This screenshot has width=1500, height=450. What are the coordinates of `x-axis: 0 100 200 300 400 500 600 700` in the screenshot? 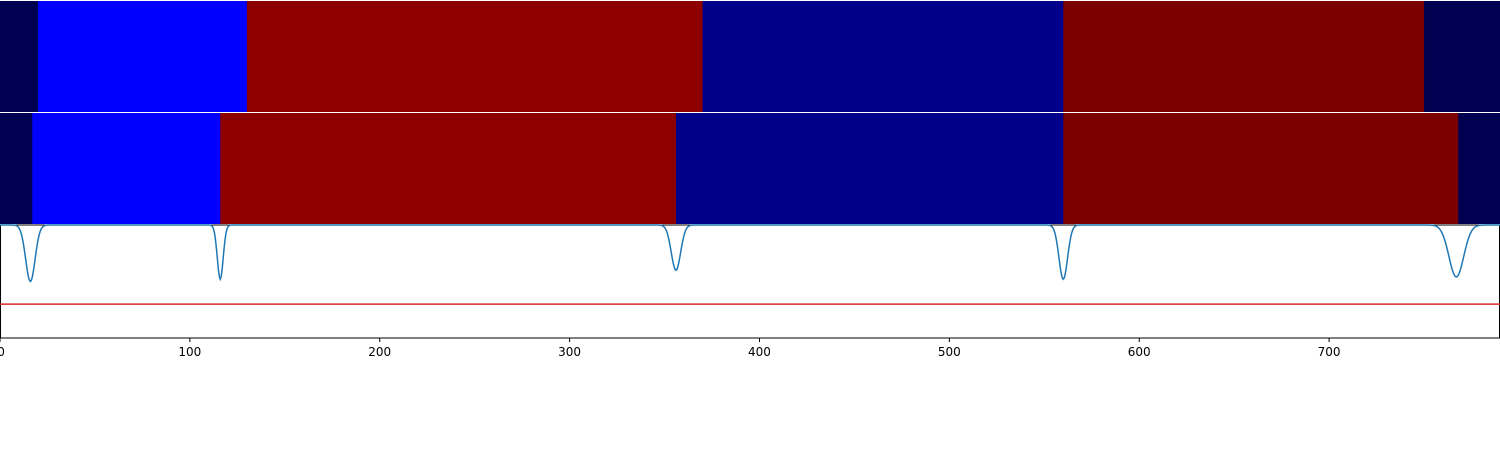 It's located at (670, 348).